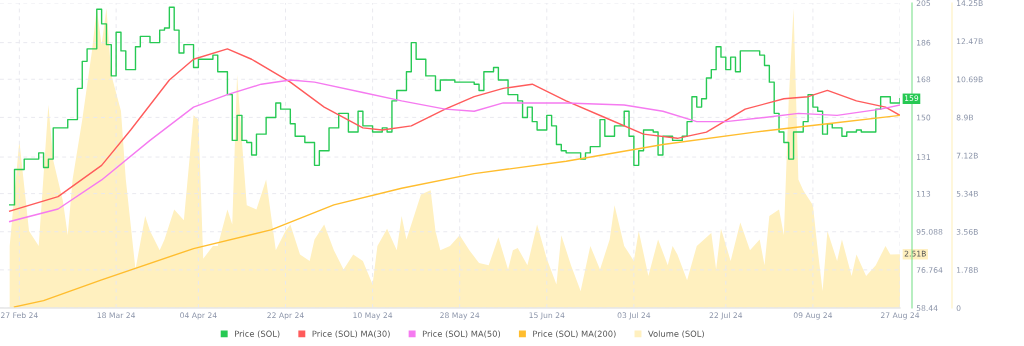 The height and width of the screenshot is (346, 1024). What do you see at coordinates (257, 334) in the screenshot?
I see `legend-label: Price (SOL)` at bounding box center [257, 334].